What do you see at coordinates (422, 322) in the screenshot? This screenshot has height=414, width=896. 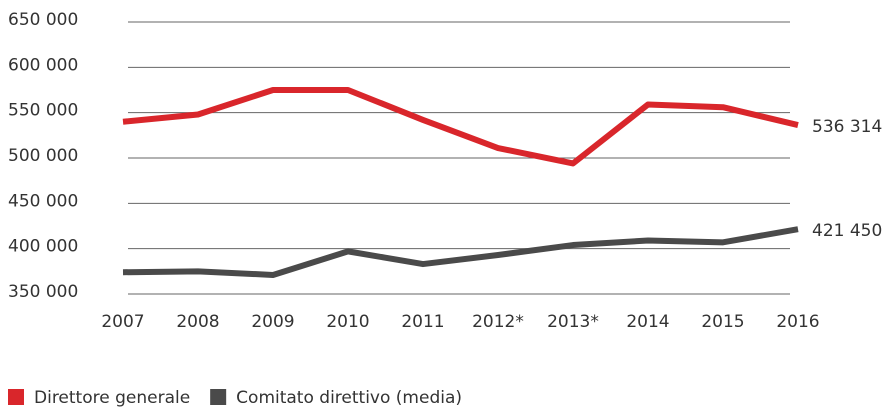 I see `x-tick-label: 2011` at bounding box center [422, 322].